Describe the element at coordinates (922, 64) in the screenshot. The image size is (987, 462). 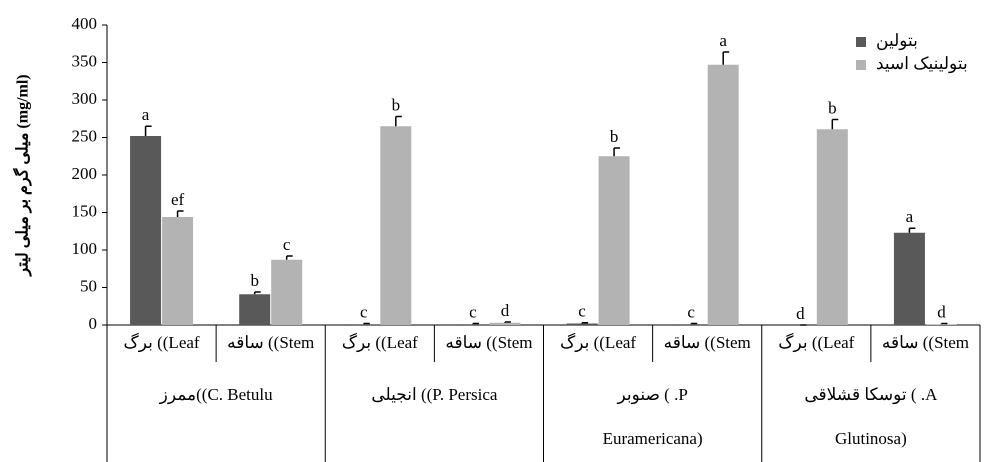
I see `legend-label: بتولینیک اسید` at that location.